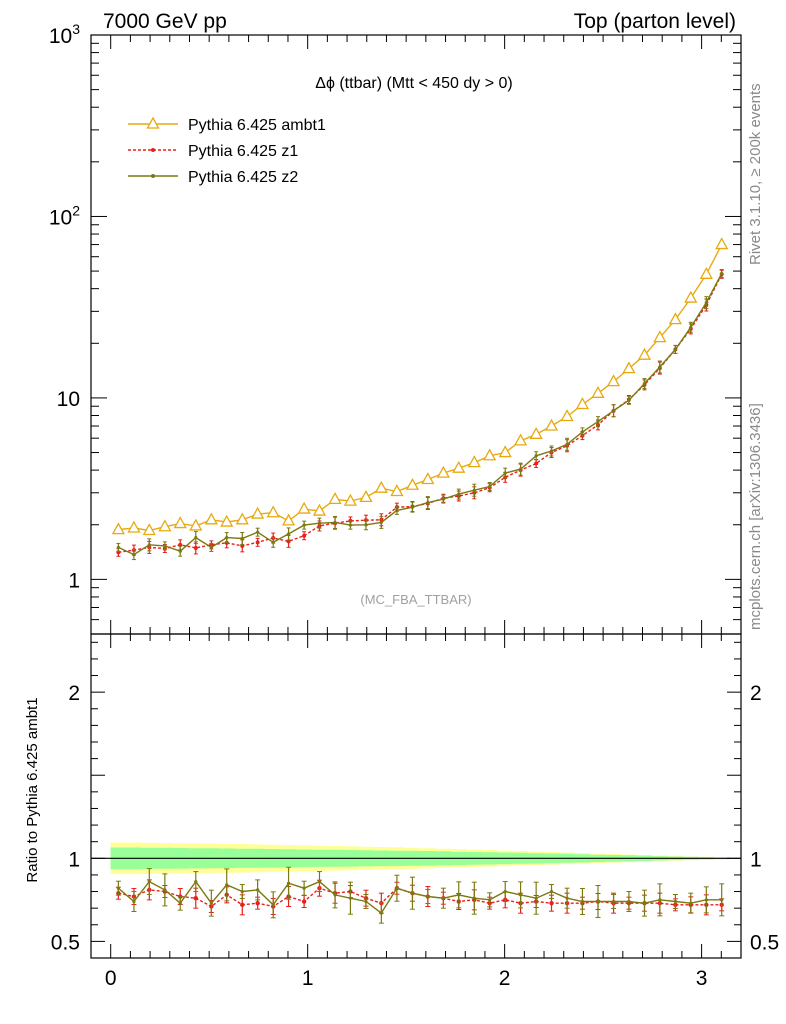 The width and height of the screenshot is (786, 1024). What do you see at coordinates (74, 859) in the screenshot?
I see `ratio-y-tick-label-left: 1` at bounding box center [74, 859].